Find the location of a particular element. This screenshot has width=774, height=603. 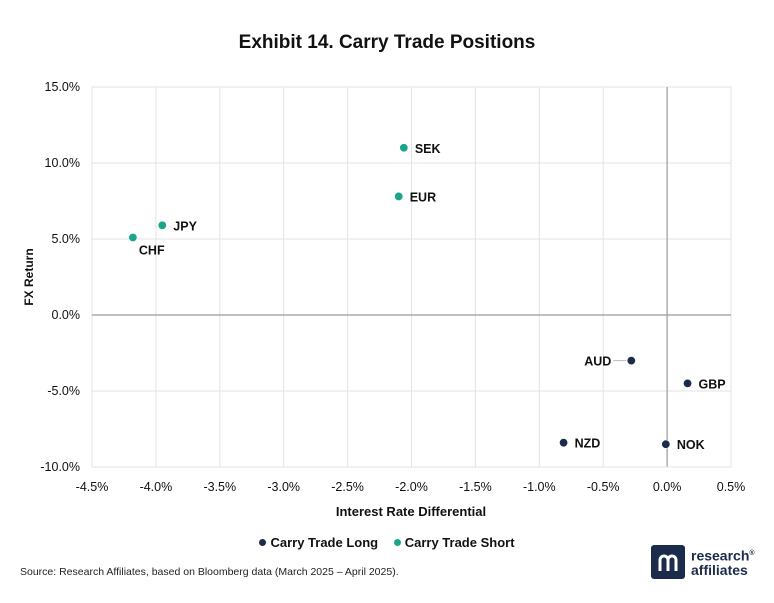

logo-mark-icon is located at coordinates (668, 562).